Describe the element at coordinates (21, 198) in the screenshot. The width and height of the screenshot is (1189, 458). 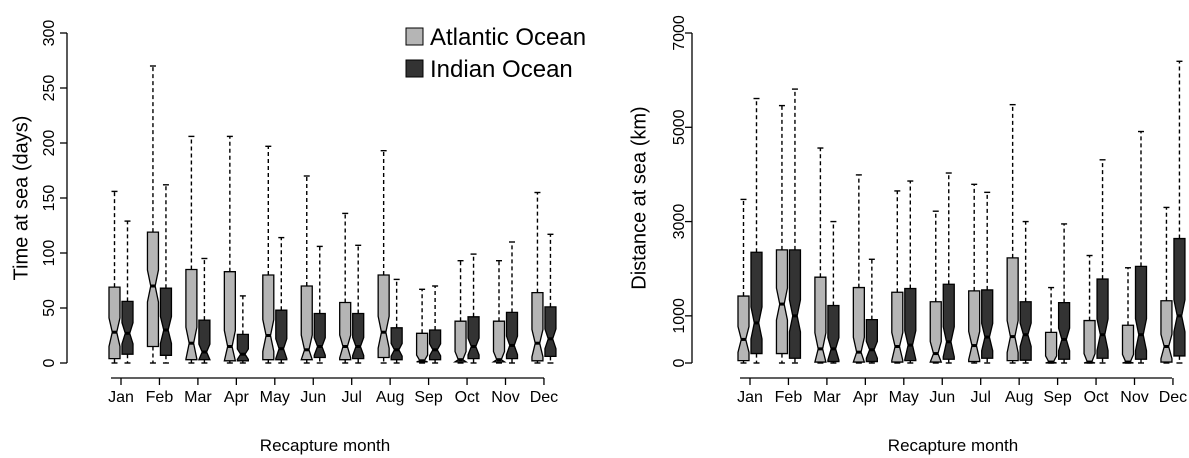
I see `y-axis-title: Time at sea (days)` at that location.